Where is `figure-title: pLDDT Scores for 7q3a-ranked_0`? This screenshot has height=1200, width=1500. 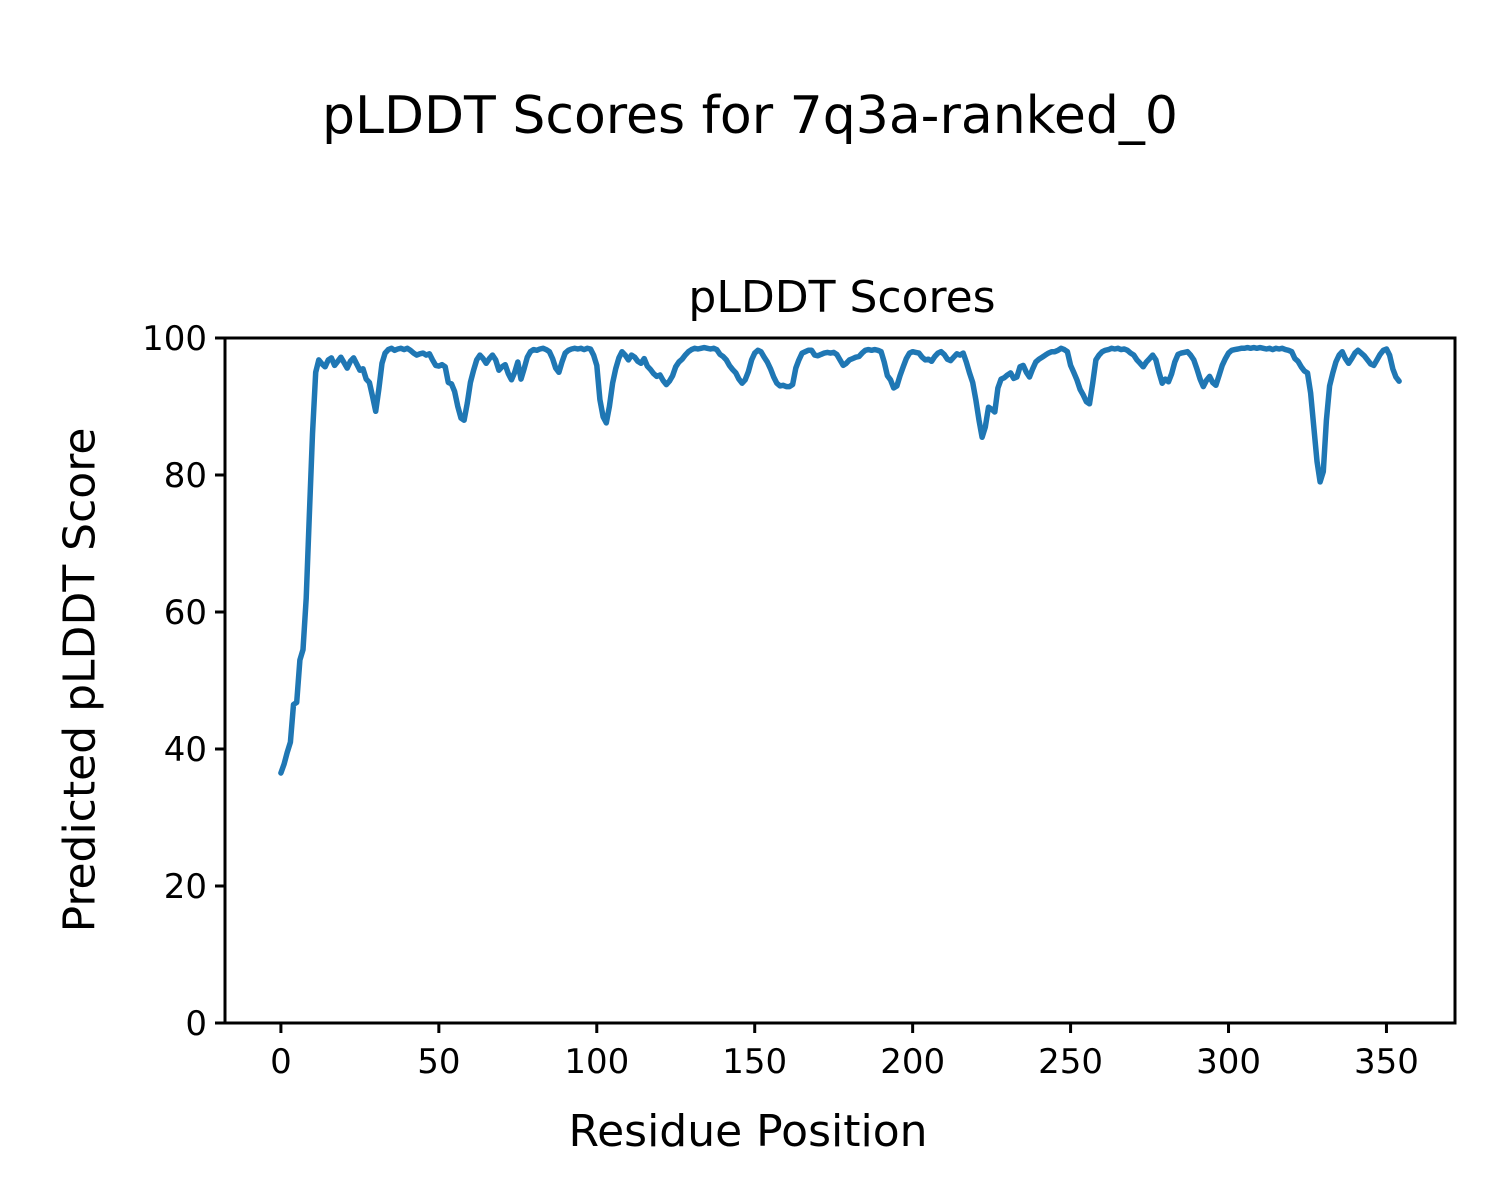 figure-title: pLDDT Scores for 7q3a-ranked_0 is located at coordinates (750, 116).